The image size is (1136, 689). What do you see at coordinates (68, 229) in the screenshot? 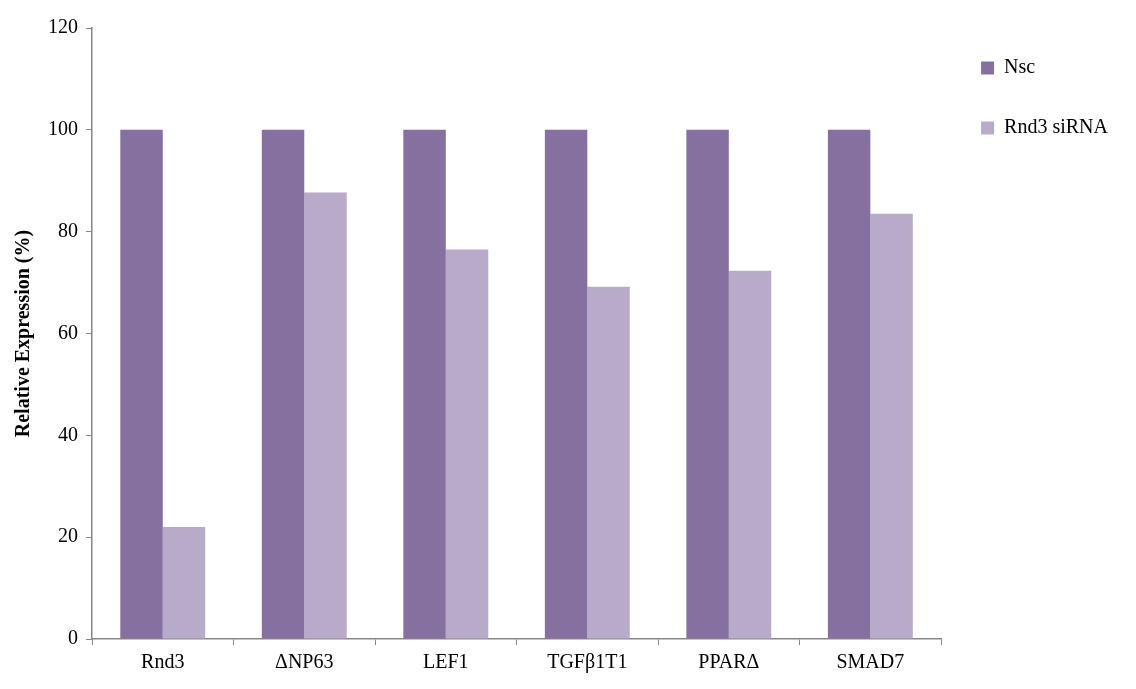
I see `y-tick-label: 80` at bounding box center [68, 229].